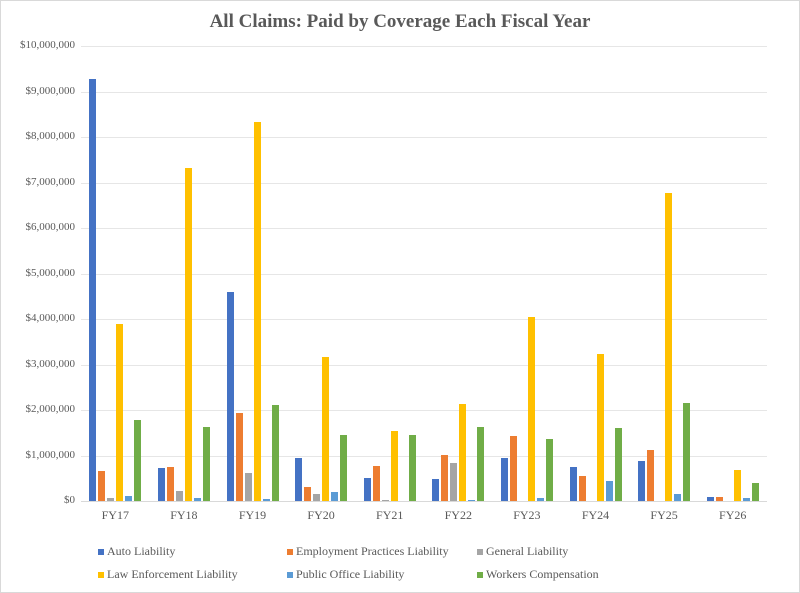 The image size is (800, 593). Describe the element at coordinates (299, 479) in the screenshot. I see `bar-fy20-auto-liability` at that location.